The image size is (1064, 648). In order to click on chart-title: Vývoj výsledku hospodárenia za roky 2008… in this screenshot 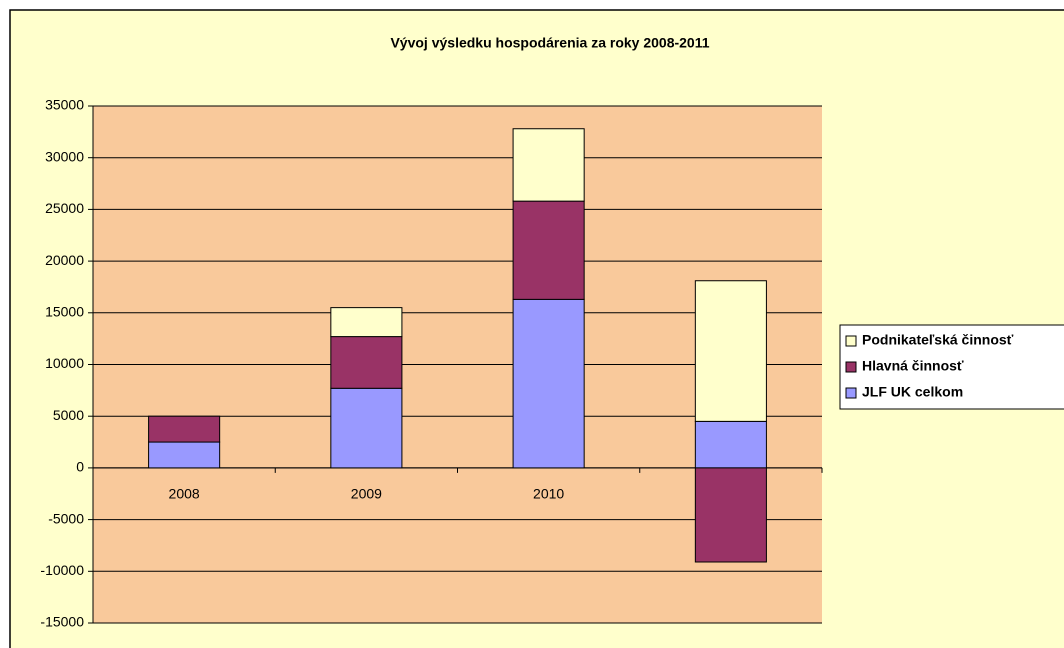, I will do `click(549, 43)`.